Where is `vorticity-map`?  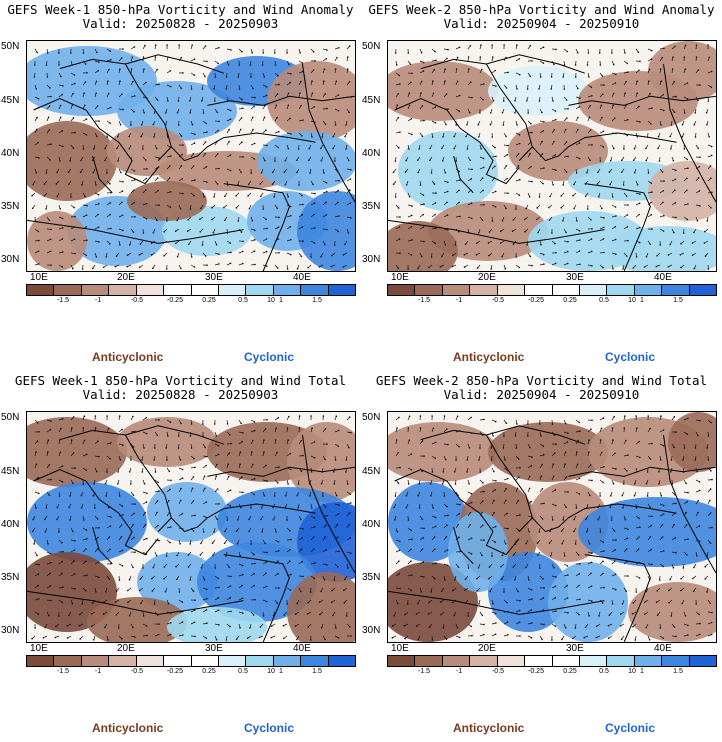 vorticity-map is located at coordinates (552, 527).